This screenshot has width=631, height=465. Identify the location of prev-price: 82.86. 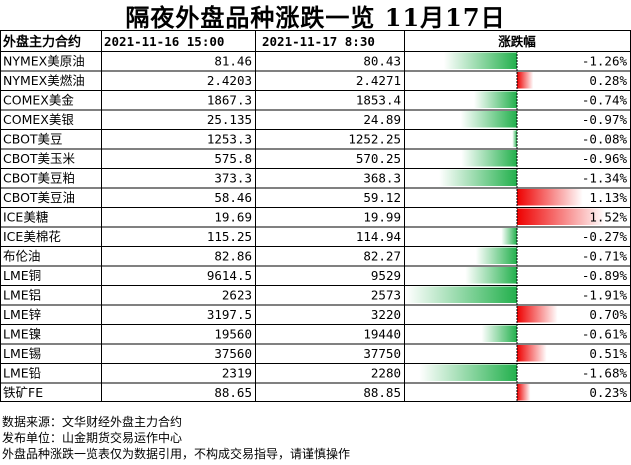
(233, 256).